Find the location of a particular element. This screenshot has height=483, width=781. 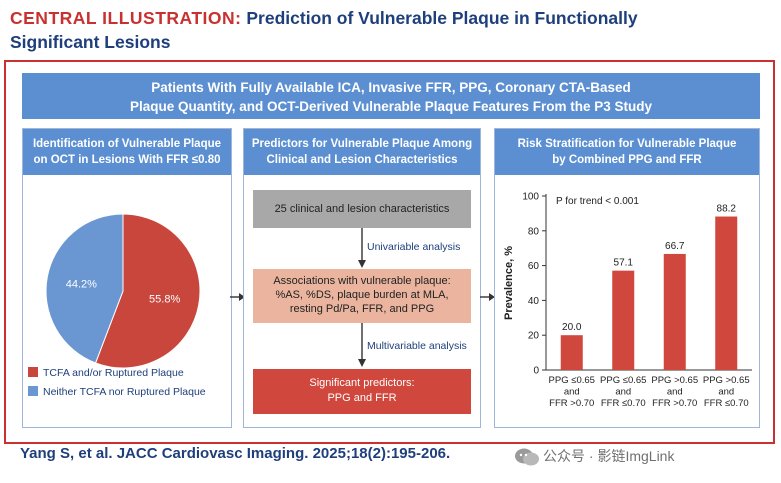

x-category-label-1-0: PPG ≤0.65 is located at coordinates (623, 380).